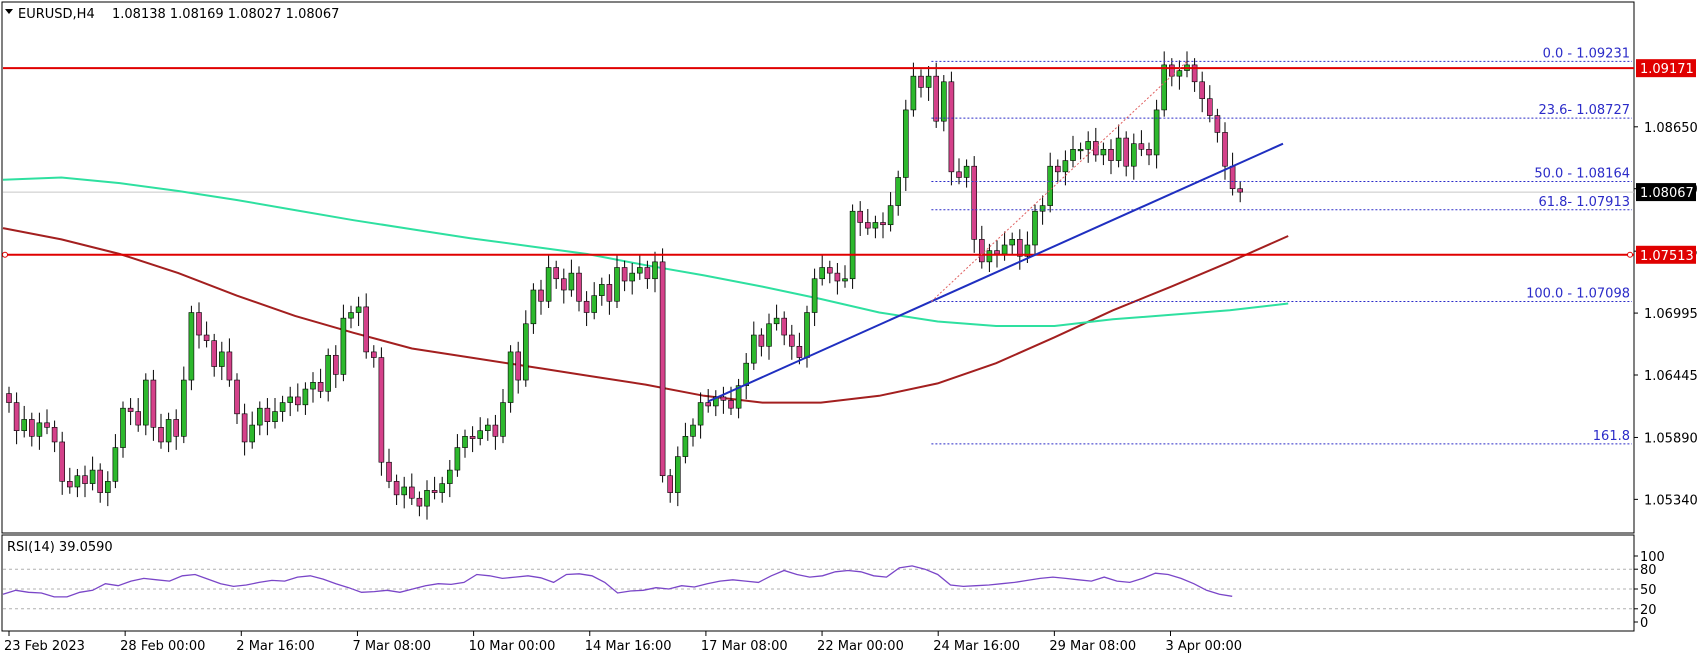 This screenshot has width=1700, height=656. I want to click on rsi-label: RSI(14) 39.0590, so click(60, 547).